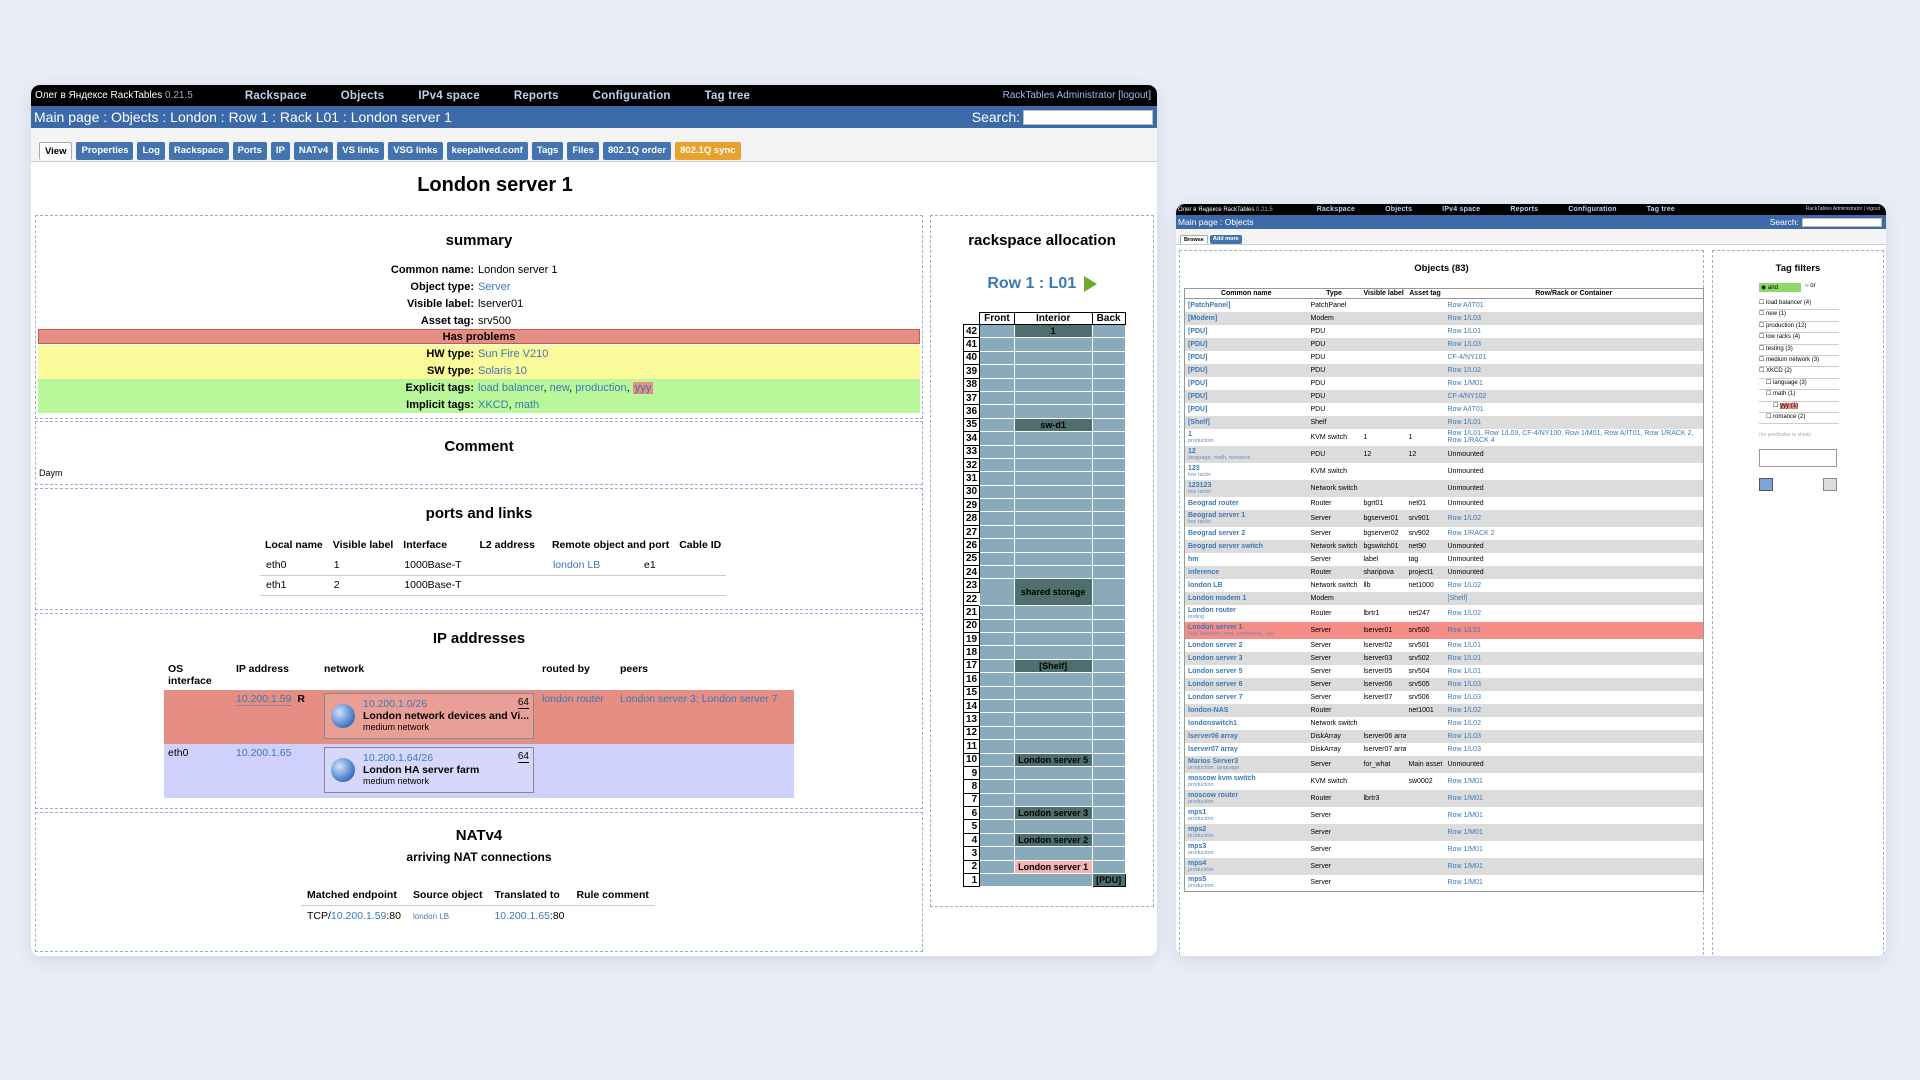 The height and width of the screenshot is (1080, 1920). I want to click on object-link: [Shelf], so click(1199, 422).